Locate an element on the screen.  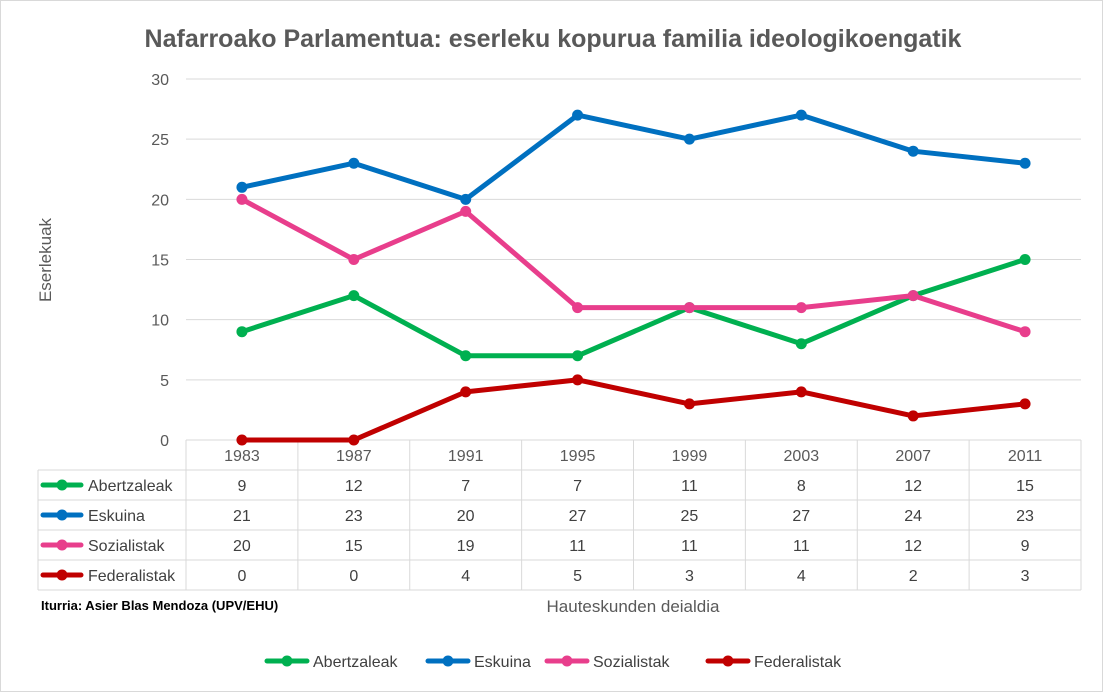
y-tick-label: 5 is located at coordinates (164, 381).